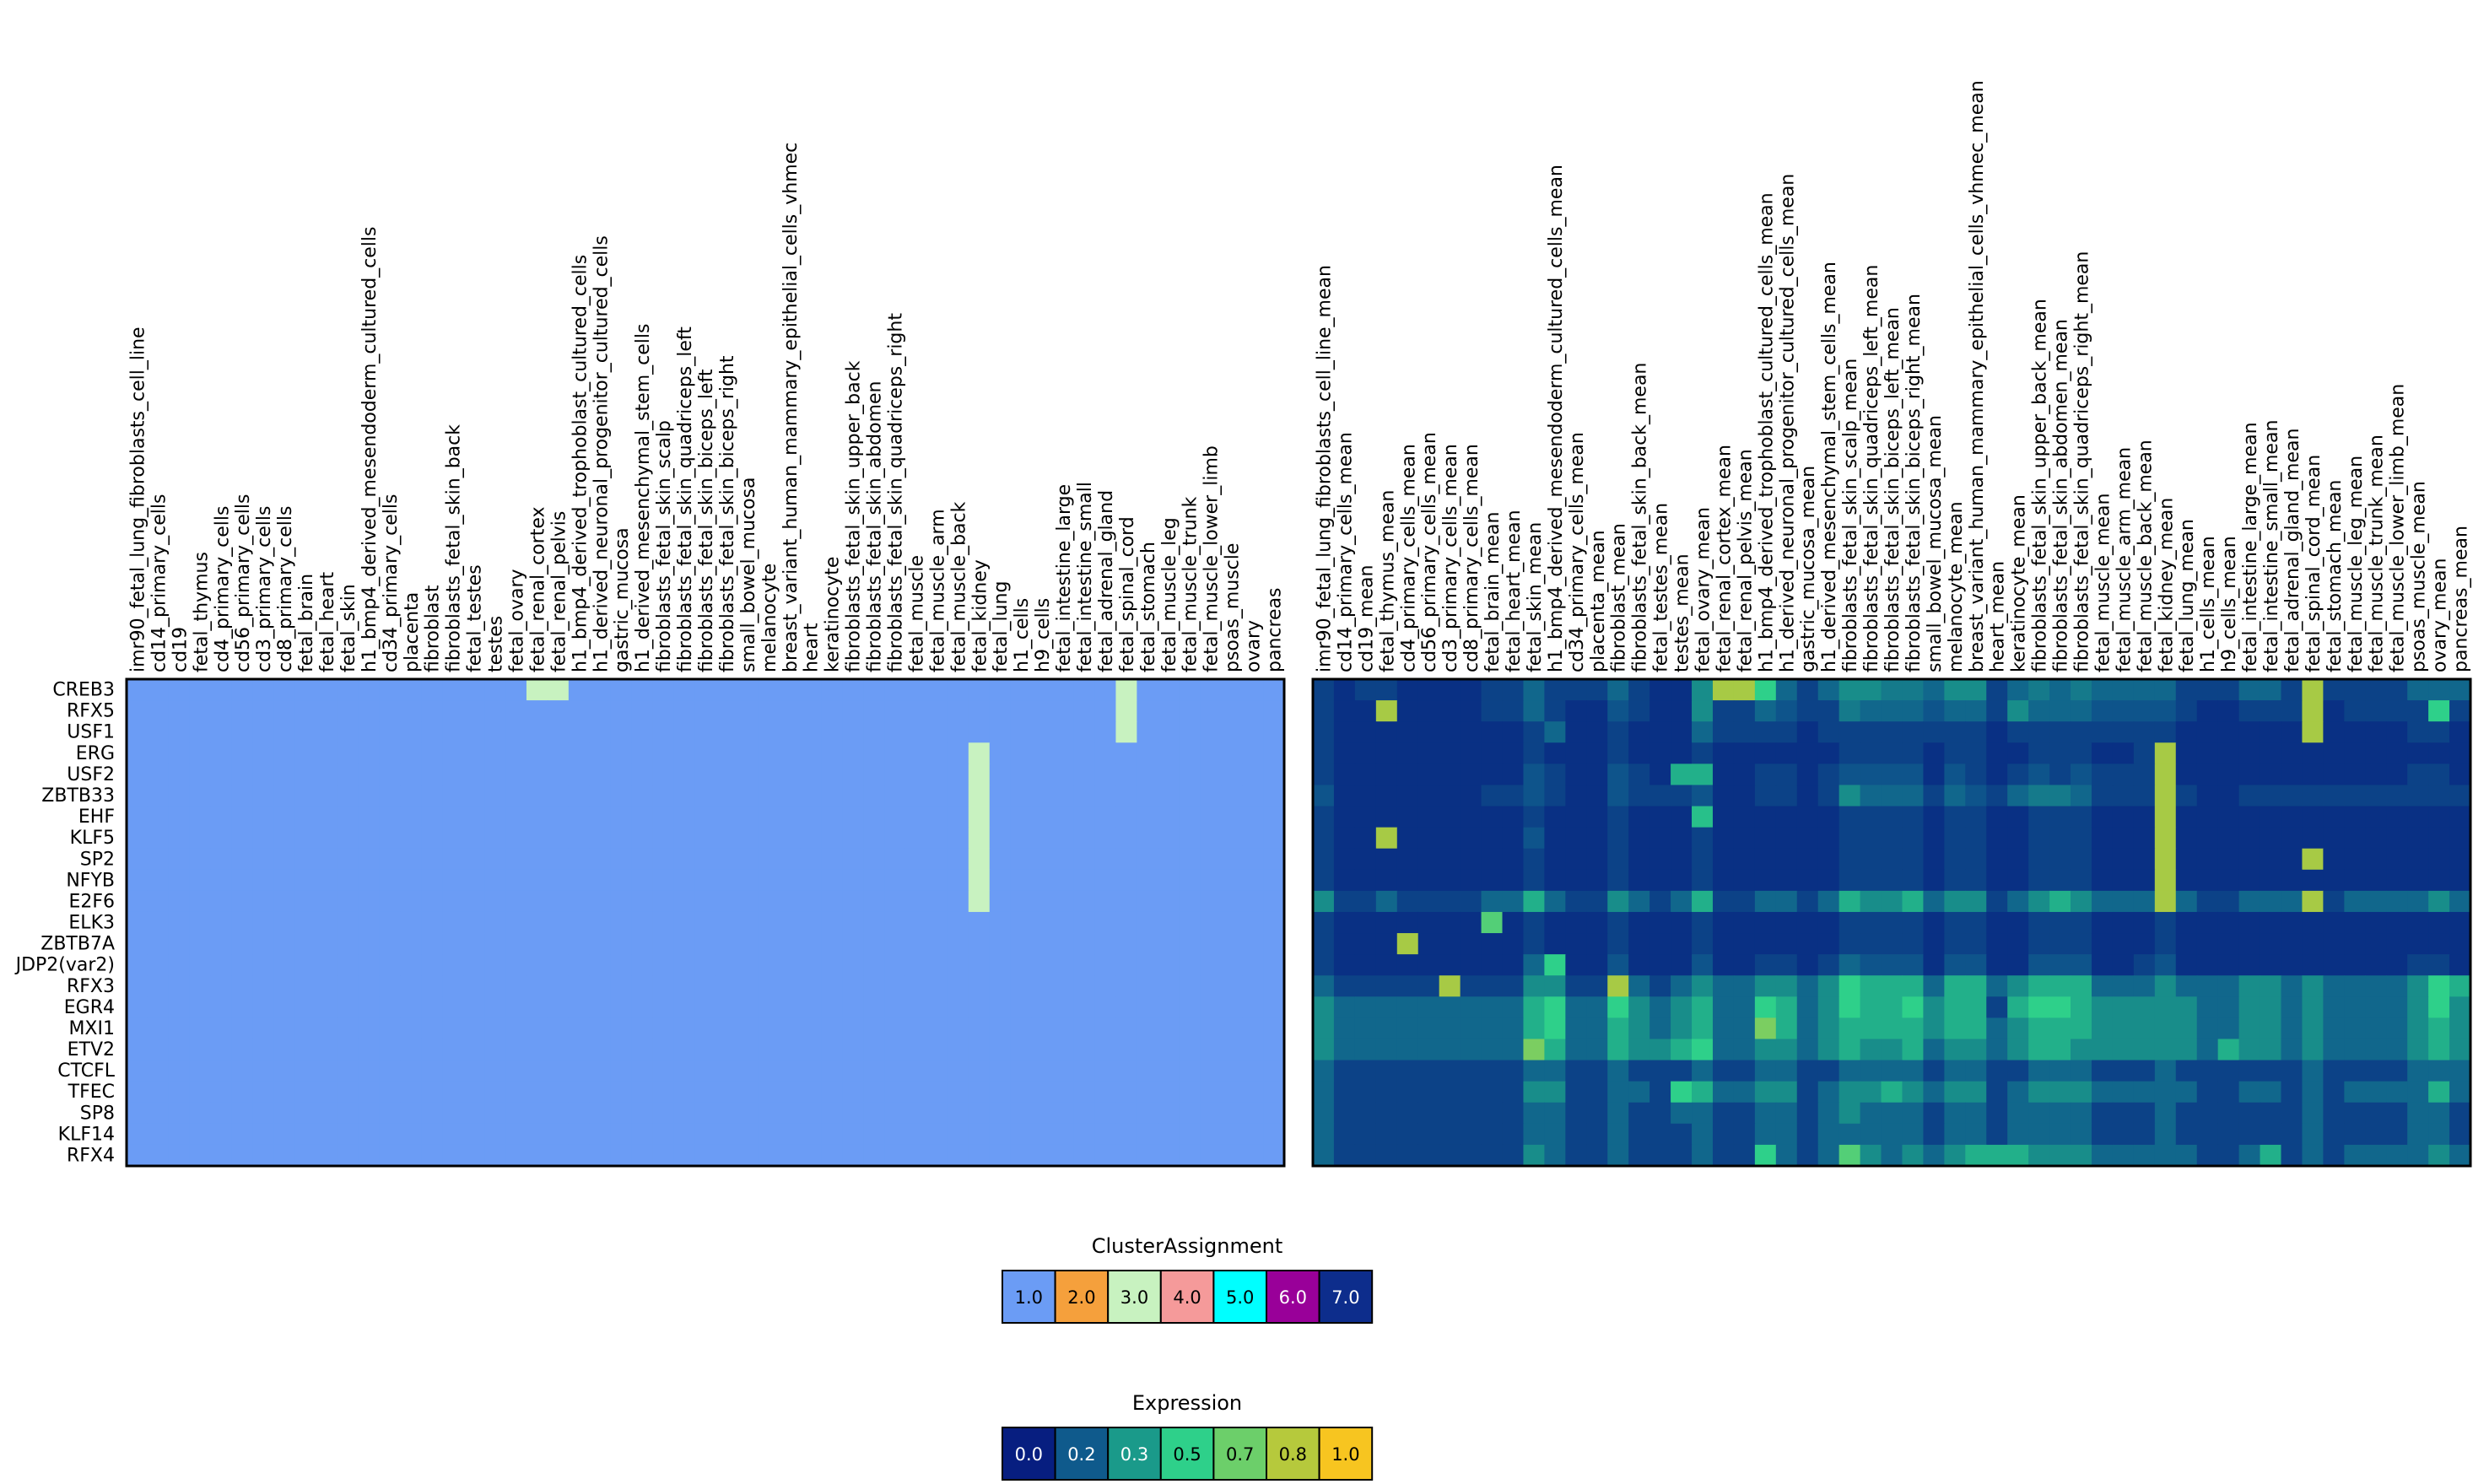 The height and width of the screenshot is (1484, 2473). What do you see at coordinates (2020, 583) in the screenshot?
I see `column-label: keratinocyte_mean` at bounding box center [2020, 583].